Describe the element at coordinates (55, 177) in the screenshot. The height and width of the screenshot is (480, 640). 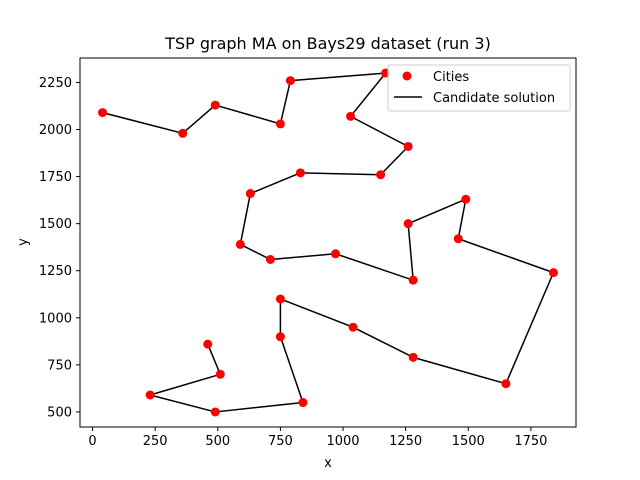
I see `y-tick-label: 1750` at that location.